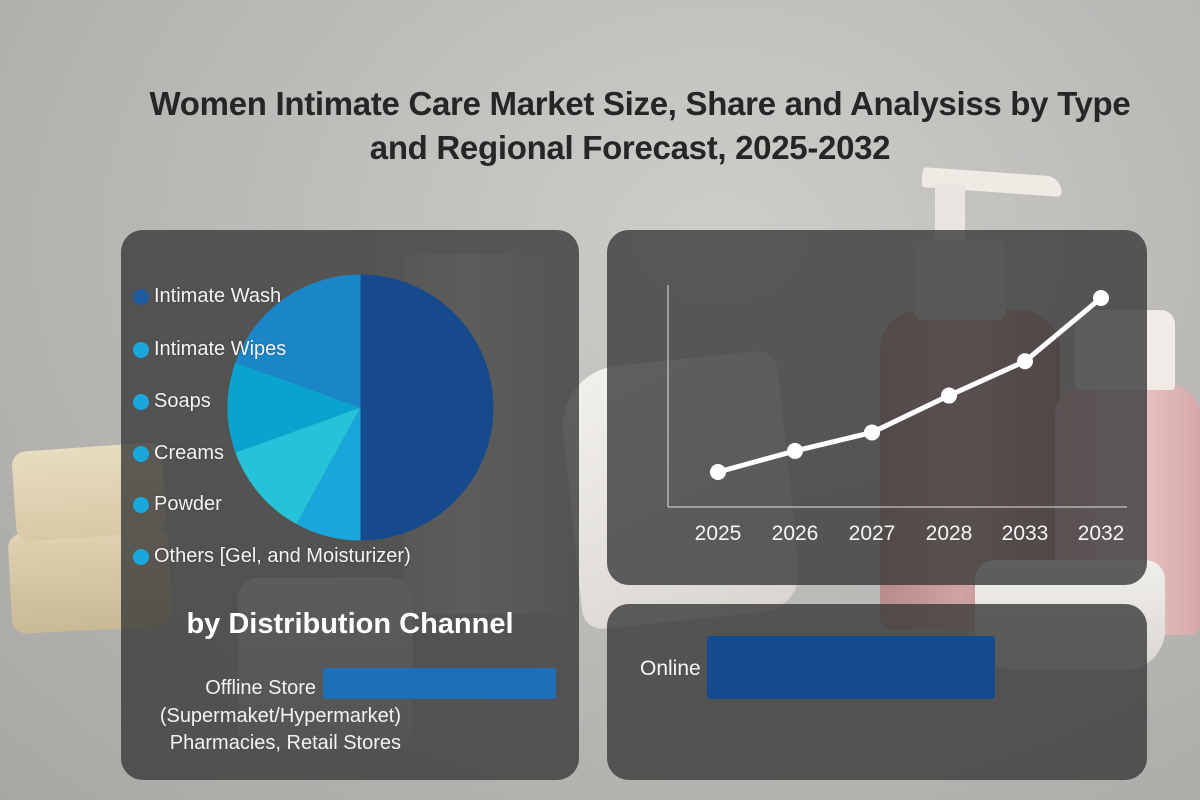 The width and height of the screenshot is (1200, 800). What do you see at coordinates (718, 533) in the screenshot?
I see `x-tick-label: 2025` at bounding box center [718, 533].